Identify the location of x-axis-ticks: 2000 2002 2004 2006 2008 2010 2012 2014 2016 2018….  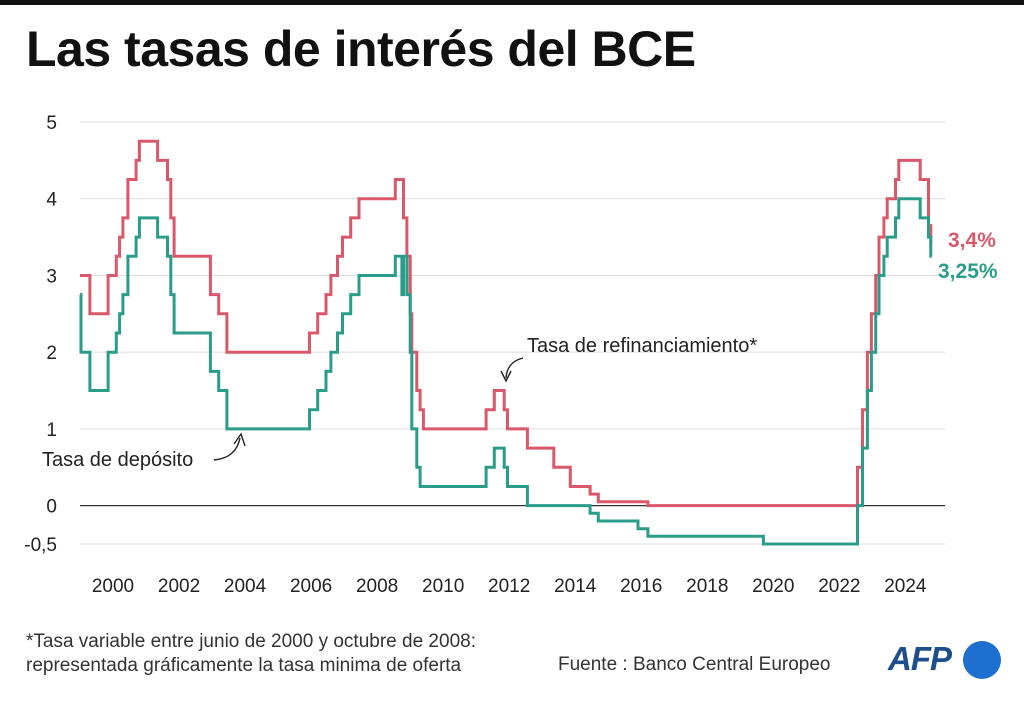
(509, 586).